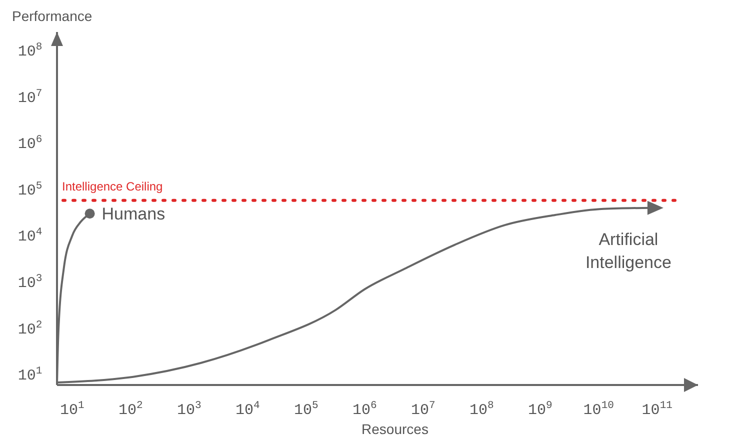  What do you see at coordinates (52, 16) in the screenshot?
I see `y-axis-title: Performance` at bounding box center [52, 16].